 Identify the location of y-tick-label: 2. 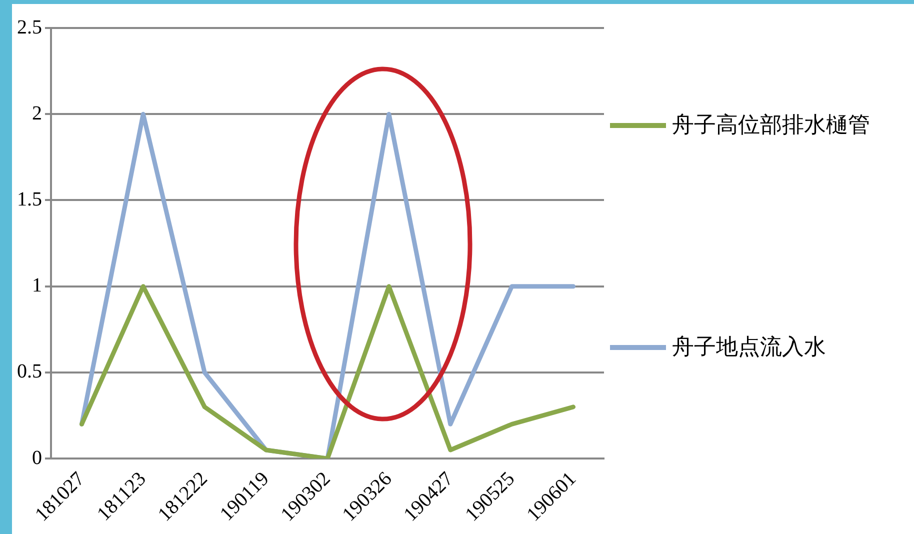
(37, 113).